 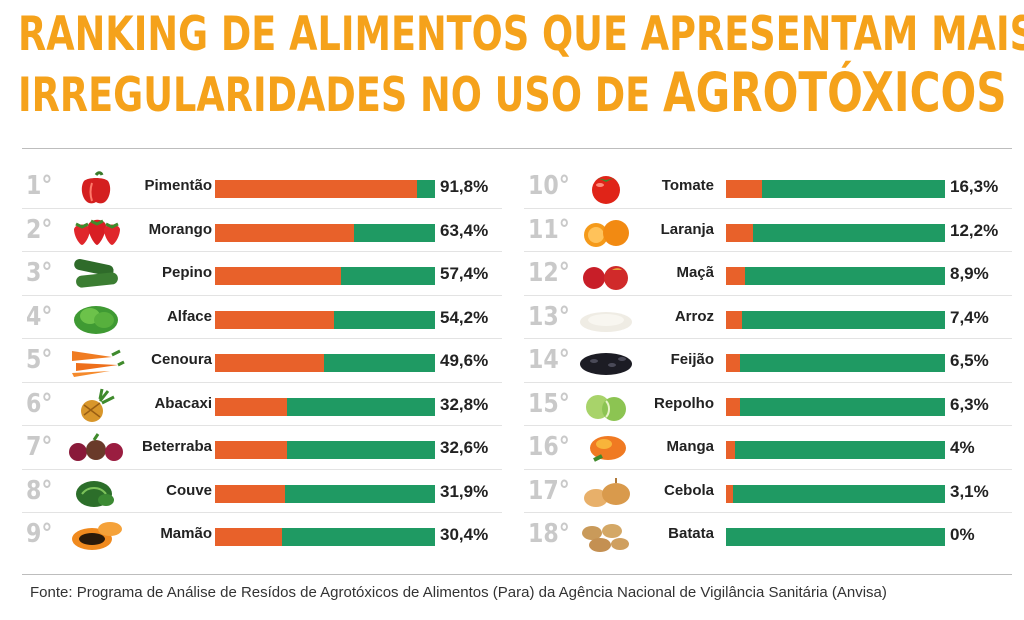 I want to click on category-label: Pepino, so click(x=186, y=272).